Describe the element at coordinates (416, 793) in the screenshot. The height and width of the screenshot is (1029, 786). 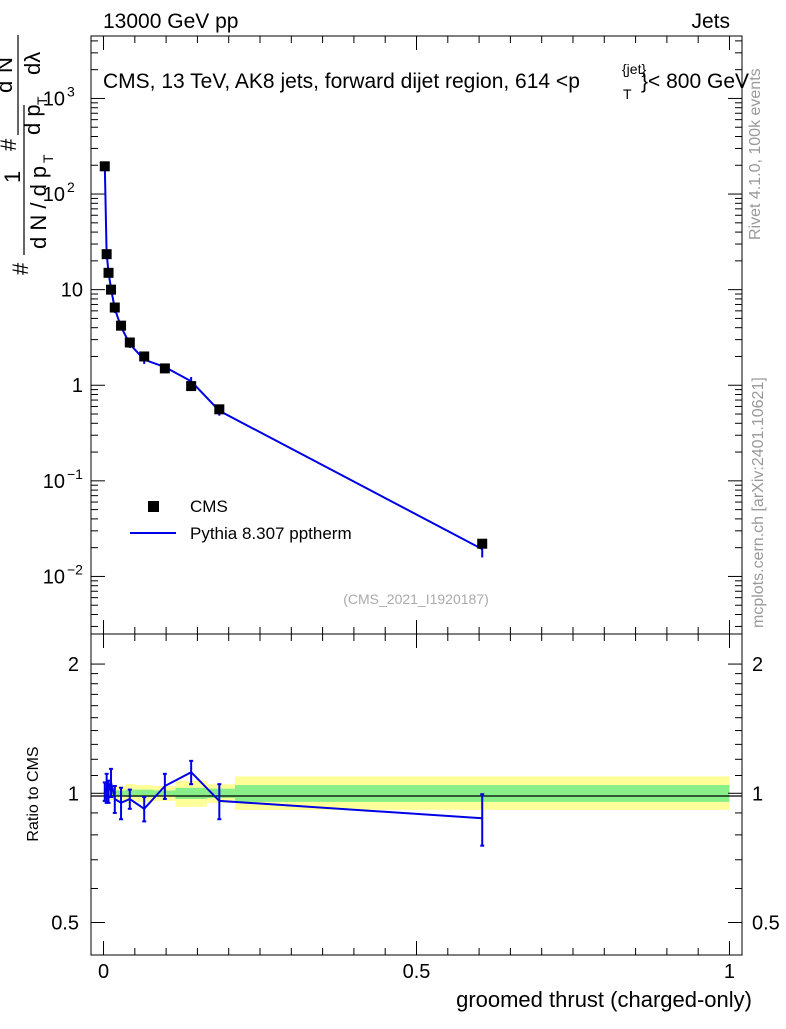
I see `ratio-uncertainty-bands` at that location.